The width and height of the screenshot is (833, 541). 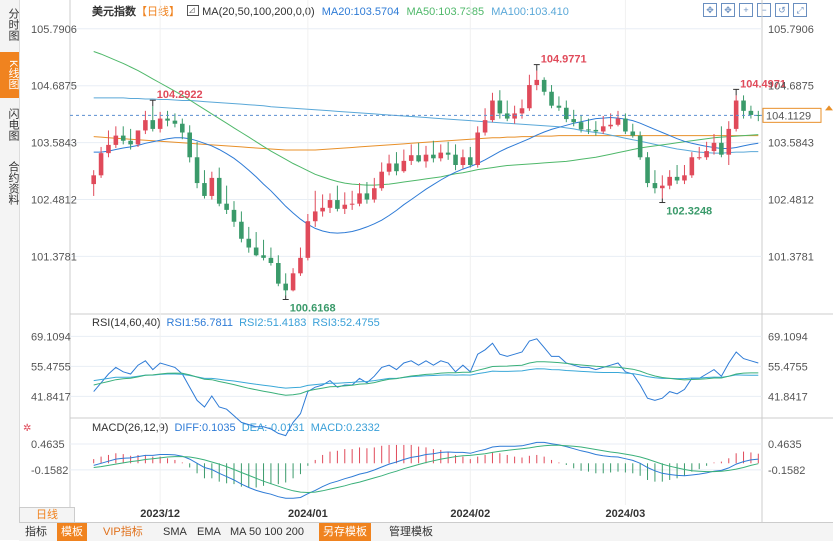 What do you see at coordinates (9, 75) in the screenshot?
I see `tab-kline: K线图` at bounding box center [9, 75].